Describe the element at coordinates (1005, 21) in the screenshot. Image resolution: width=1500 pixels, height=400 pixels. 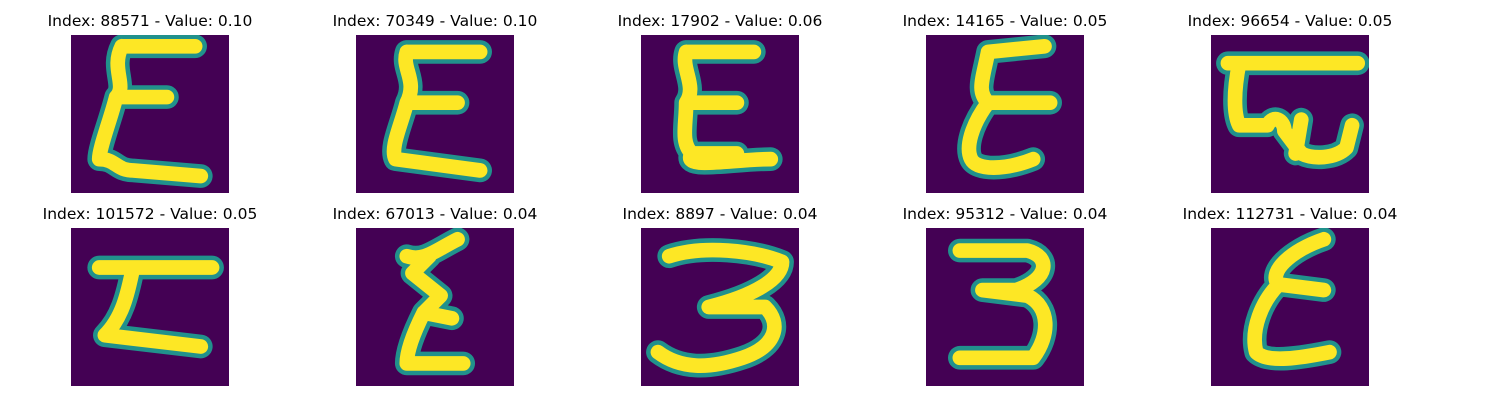
I see `panel-title: Index: 14165 - Value: 0.05` at that location.